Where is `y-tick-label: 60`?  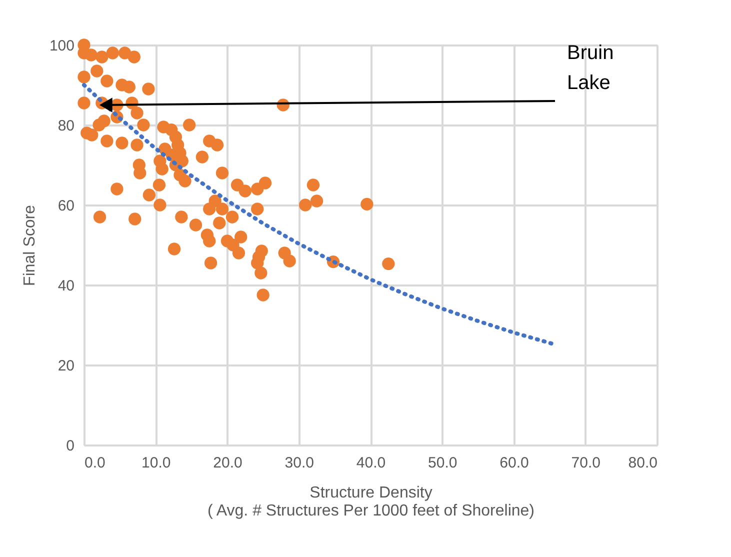
y-tick-label: 60 is located at coordinates (66, 206).